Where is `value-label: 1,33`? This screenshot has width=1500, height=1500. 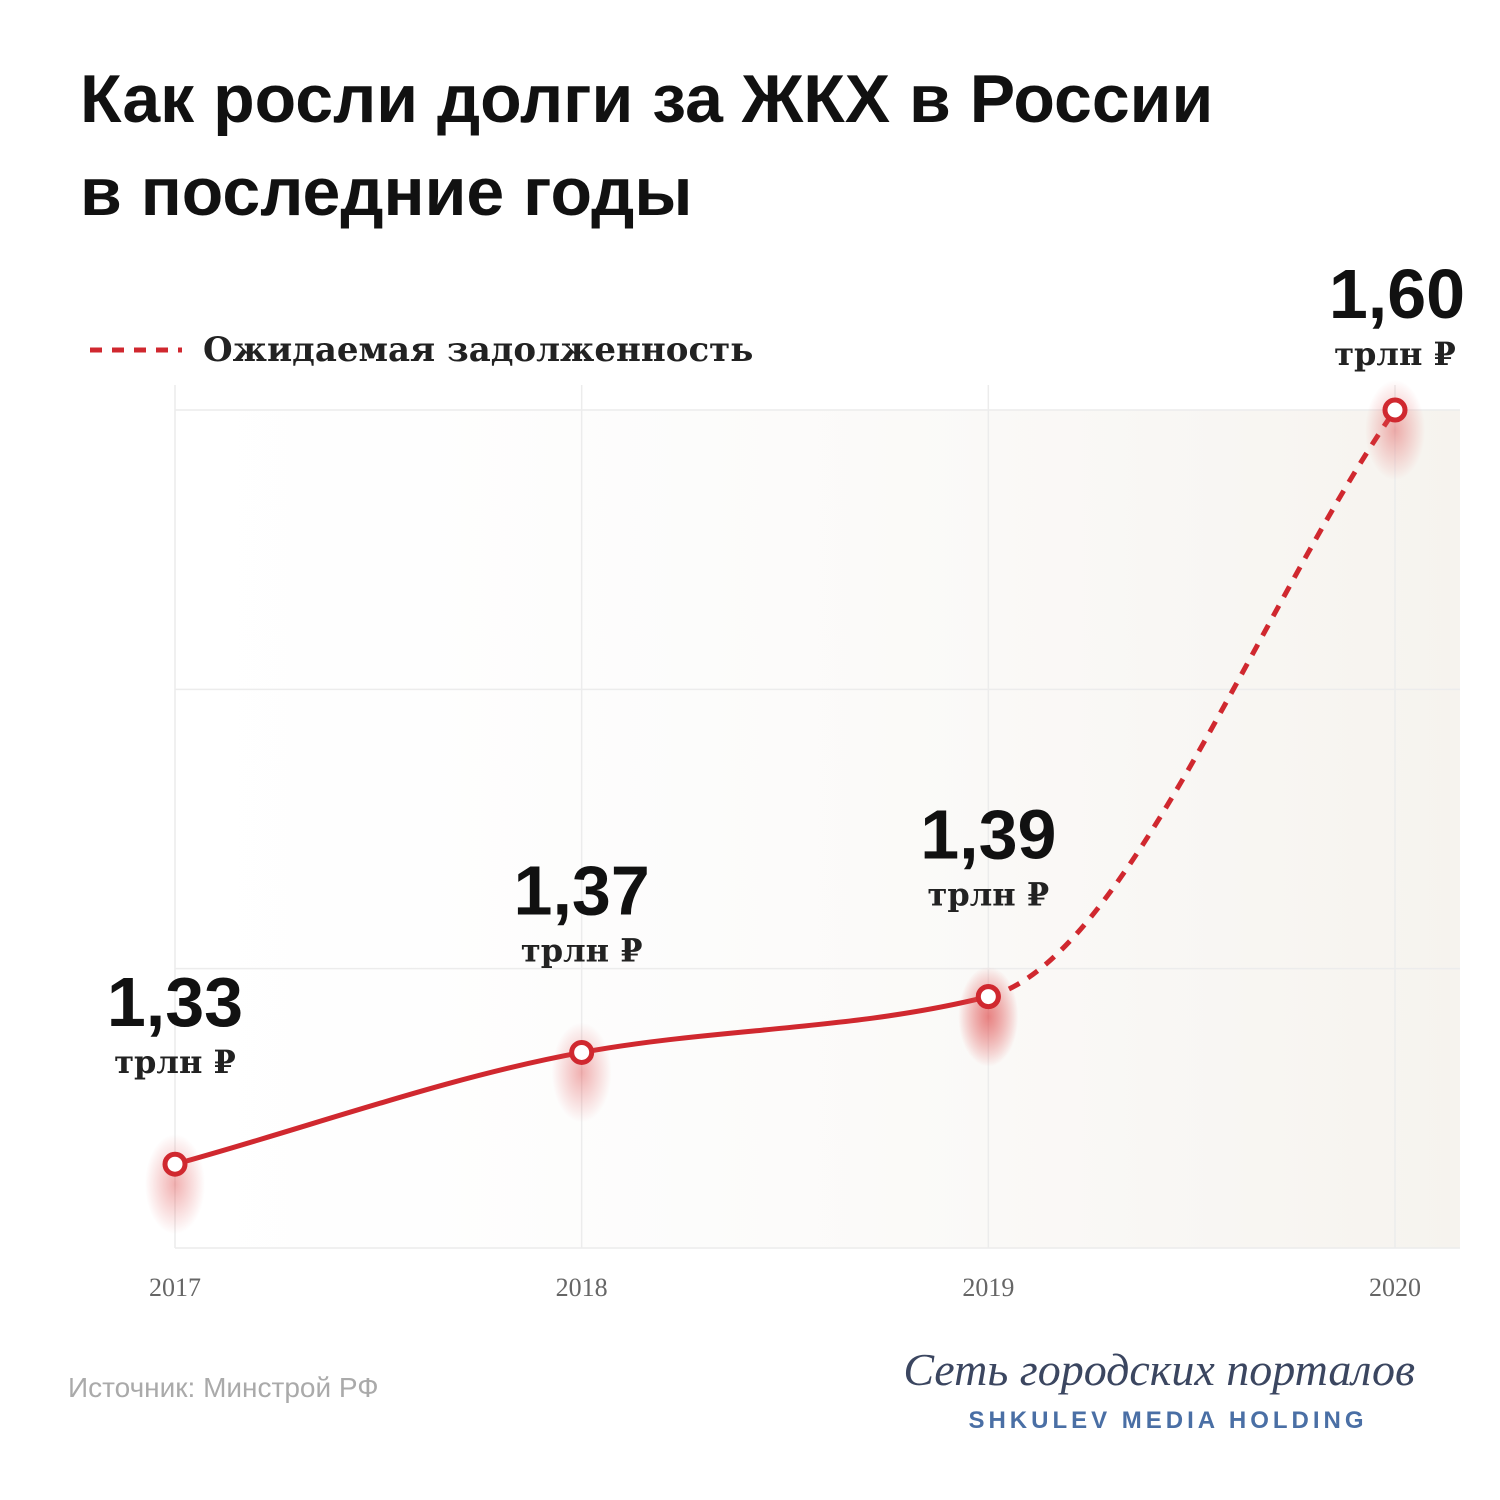 value-label: 1,33 is located at coordinates (175, 1002).